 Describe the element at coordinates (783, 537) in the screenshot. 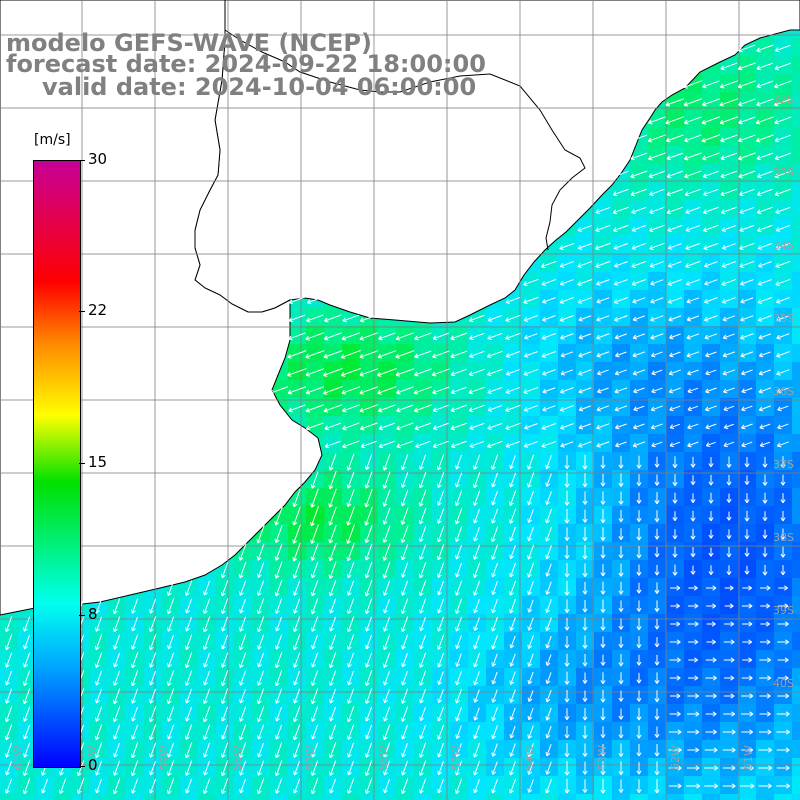

I see `latitude-label: 38S` at that location.